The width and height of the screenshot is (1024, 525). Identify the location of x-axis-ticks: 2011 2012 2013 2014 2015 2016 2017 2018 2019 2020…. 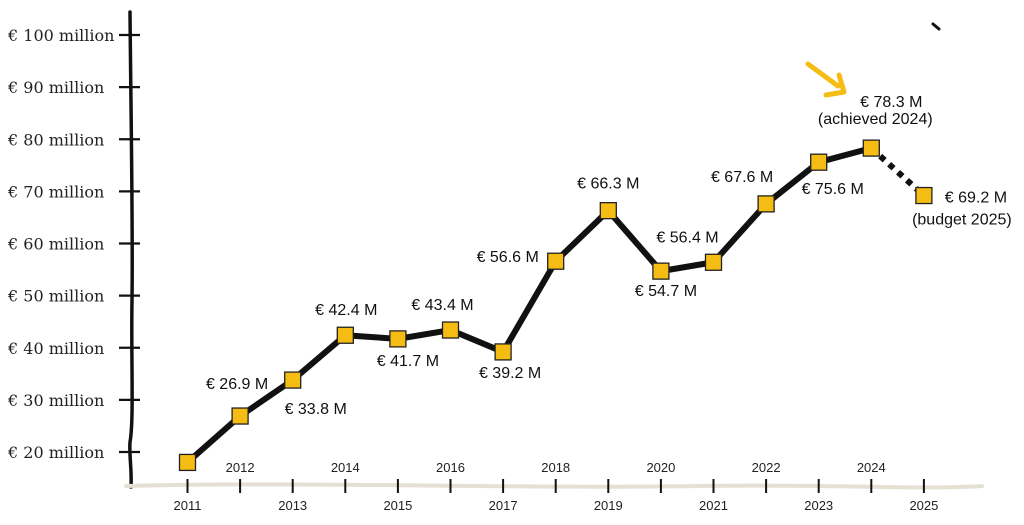
(556, 486).